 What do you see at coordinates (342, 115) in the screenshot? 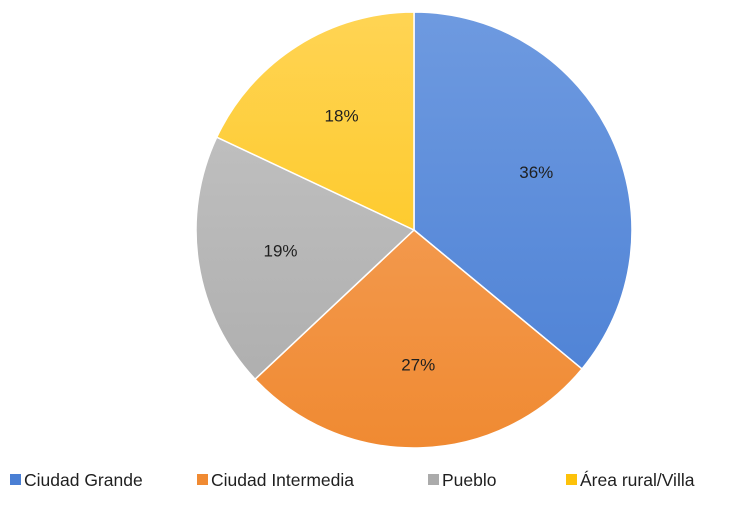
I see `data-label-area-rural-villa: 18%` at bounding box center [342, 115].